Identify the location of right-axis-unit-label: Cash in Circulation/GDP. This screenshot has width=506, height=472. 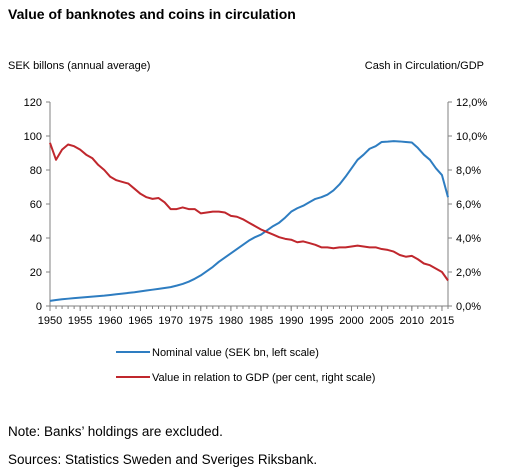
(424, 66).